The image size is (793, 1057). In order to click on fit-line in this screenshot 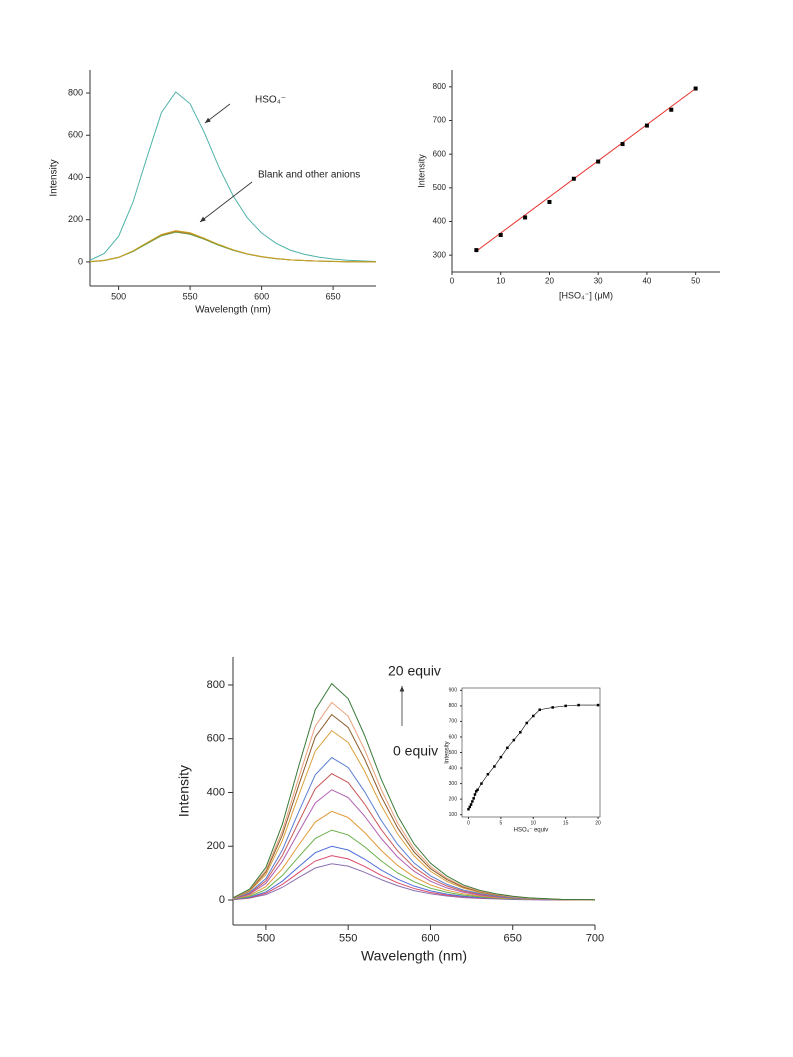, I will do `click(586, 170)`.